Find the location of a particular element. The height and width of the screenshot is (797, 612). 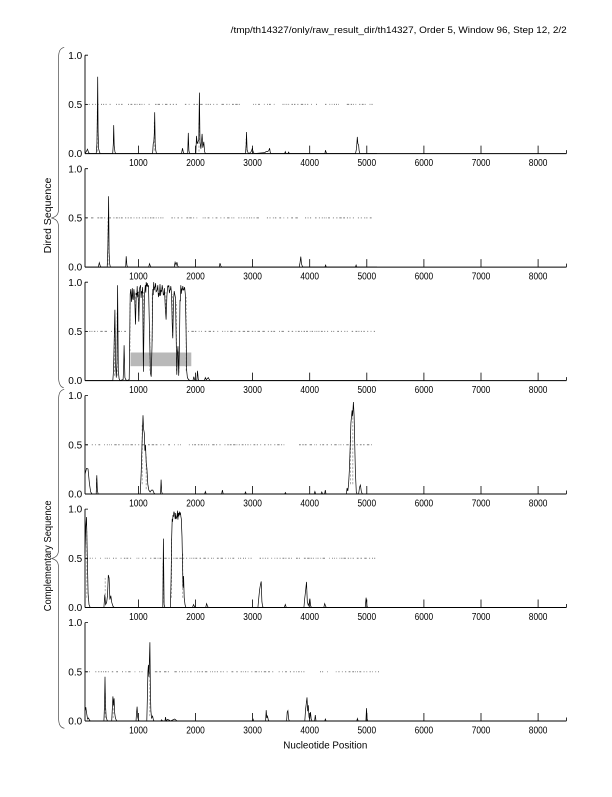

svg-text: Complementary Sequence is located at coordinates (48, 555).